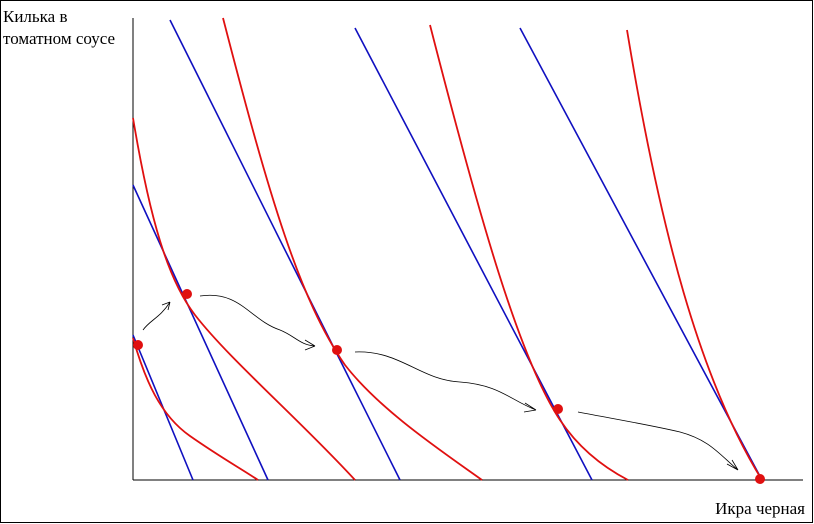  Describe the element at coordinates (59, 38) in the screenshot. I see `y-axis-label: томатном соусе` at that location.